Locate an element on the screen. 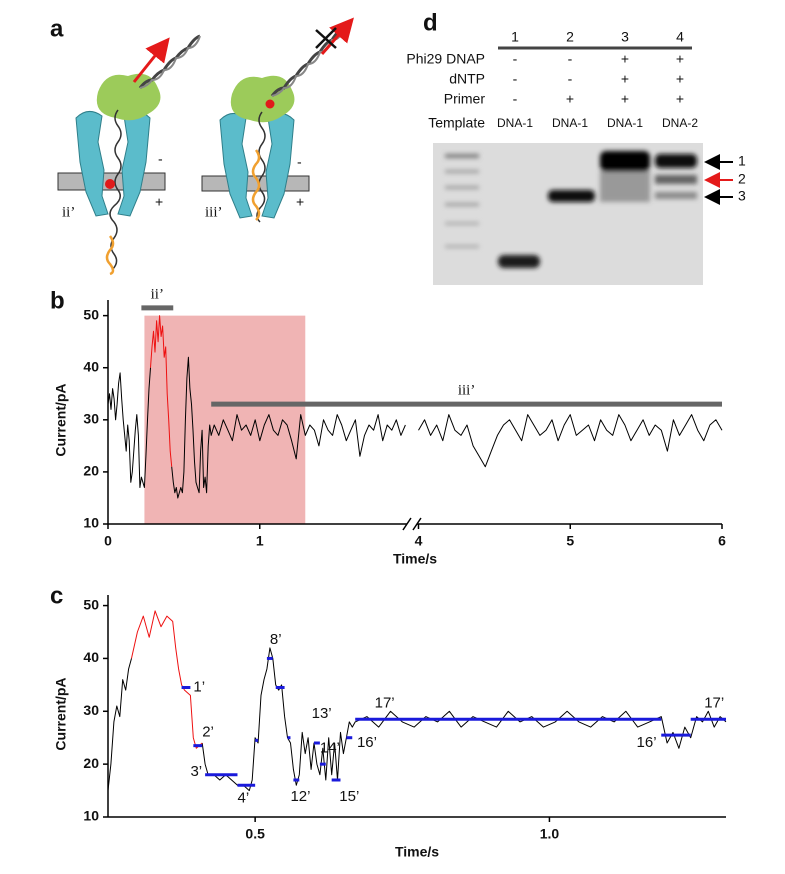 This screenshot has width=785, height=874. smear is located at coordinates (625, 186).